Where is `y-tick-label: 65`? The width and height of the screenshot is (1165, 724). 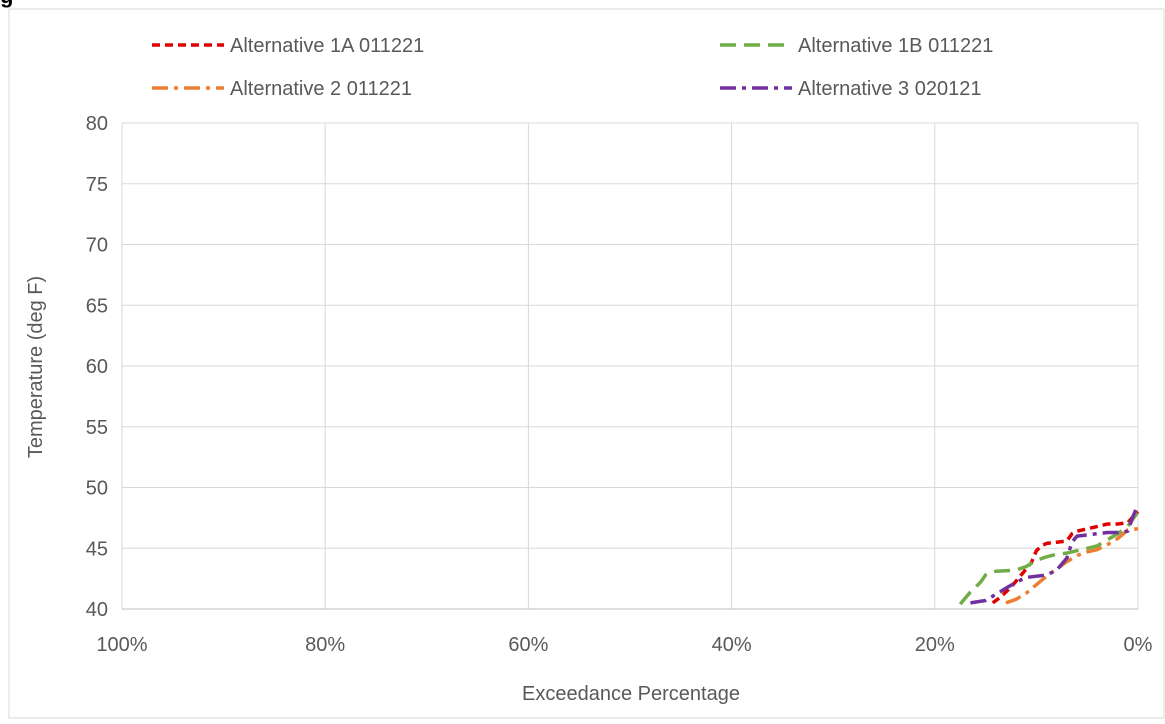 y-tick-label: 65 is located at coordinates (97, 306).